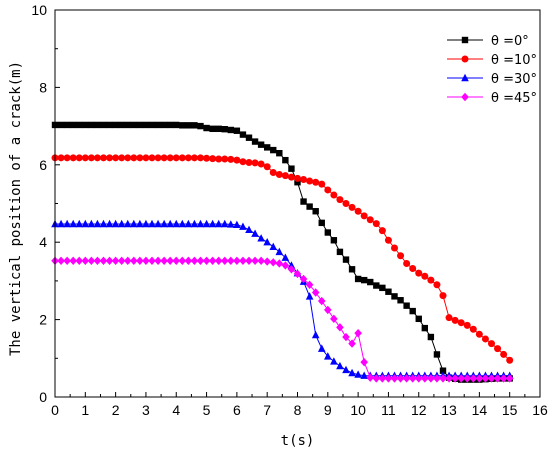  I want to click on legend-marker, so click(465, 77).